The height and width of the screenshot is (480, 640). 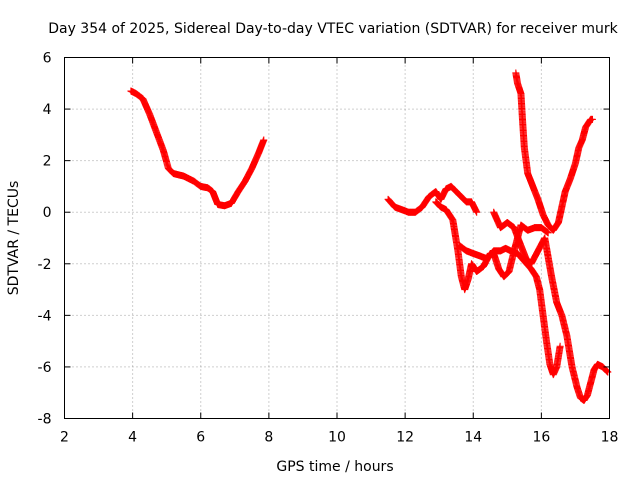 I want to click on x-tick-label: 8, so click(x=268, y=438).